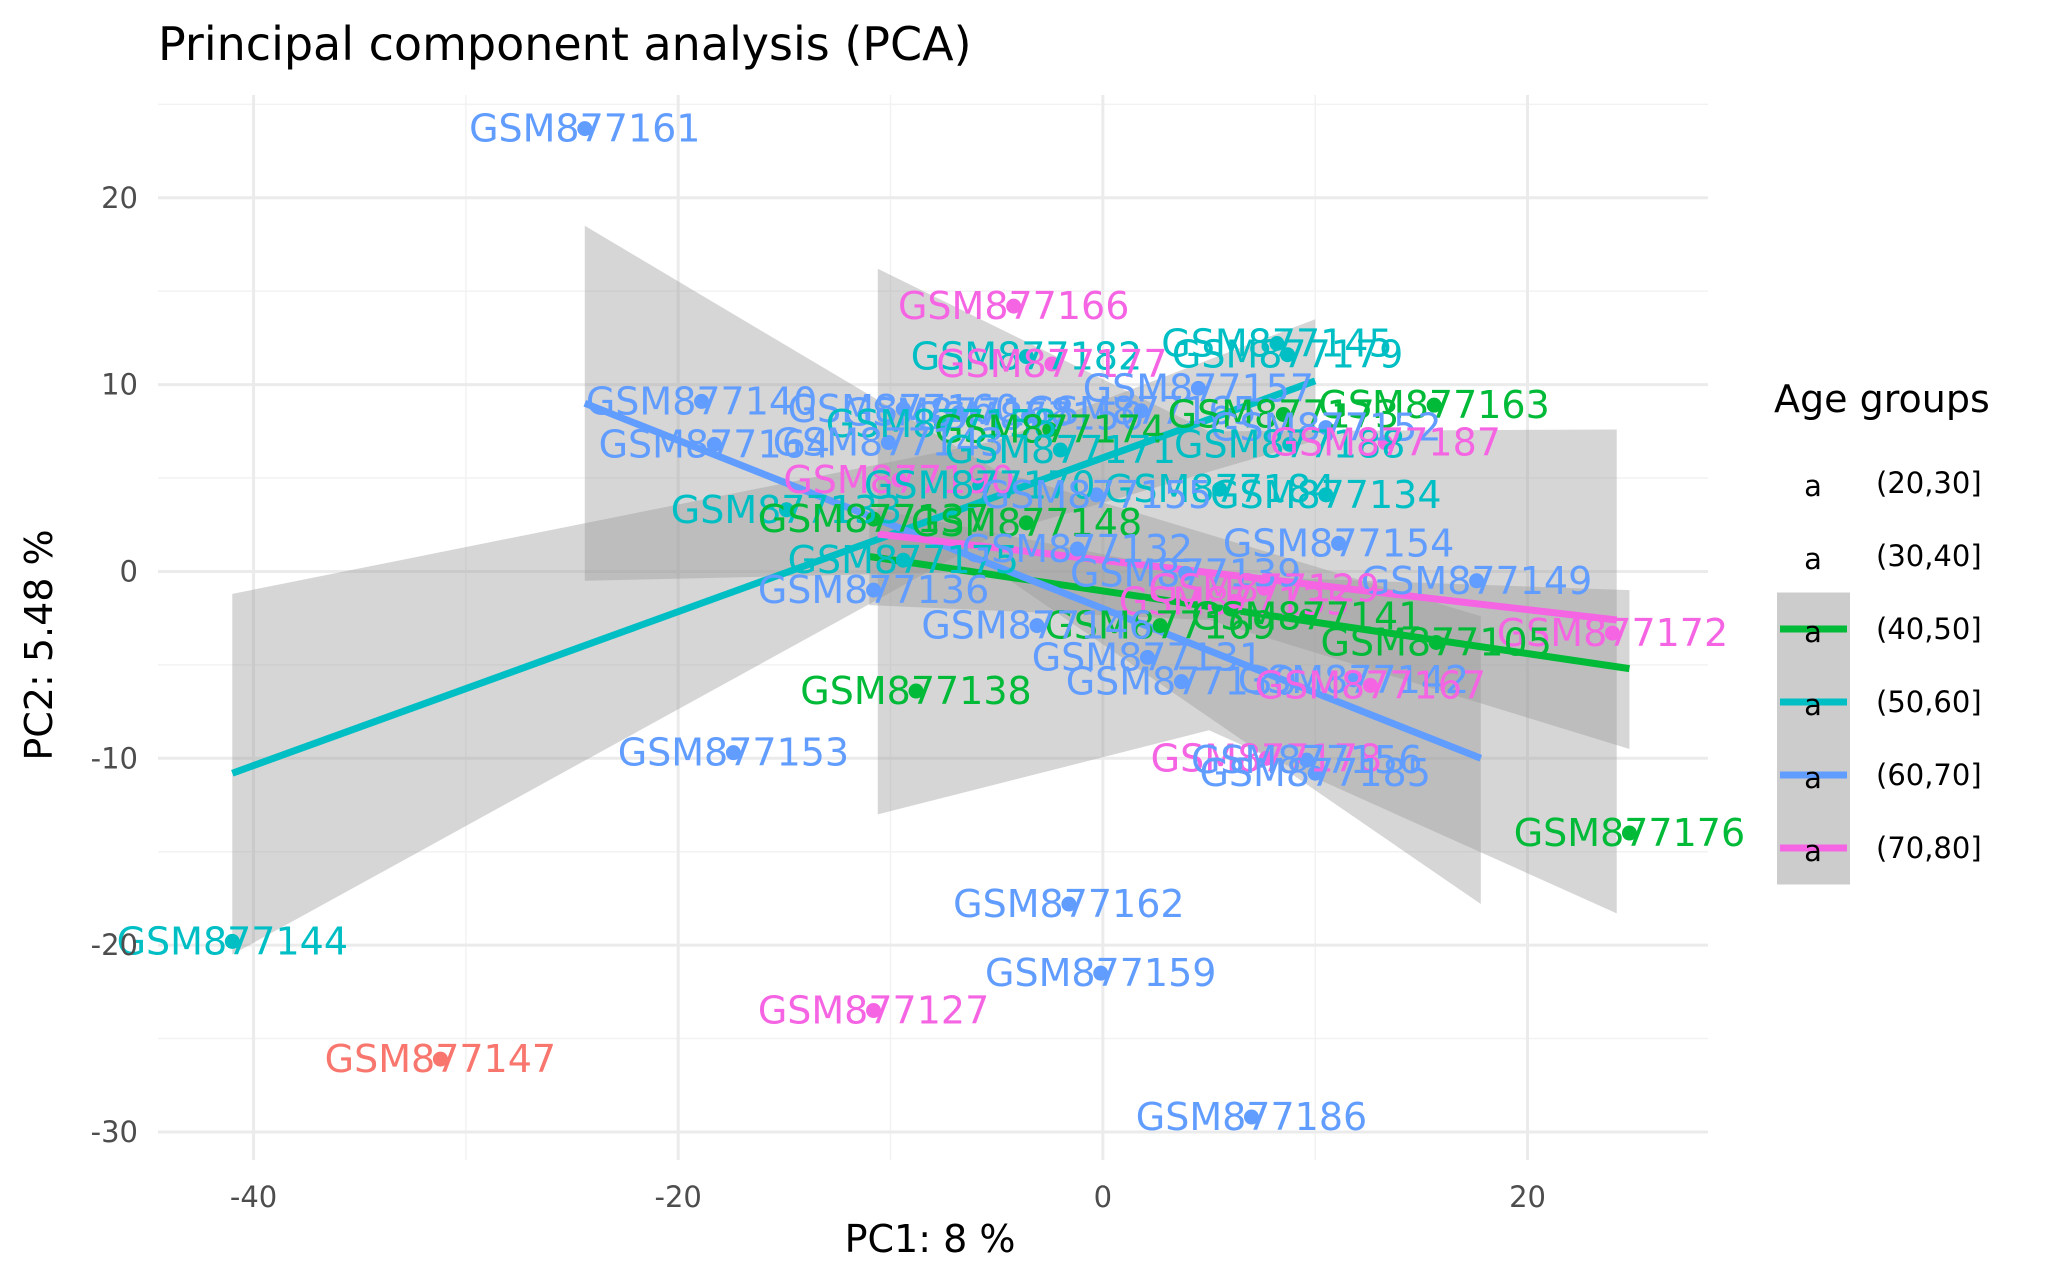 This screenshot has width=2070, height=1280. I want to click on point-label: GSM877150, so click(1028, 416).